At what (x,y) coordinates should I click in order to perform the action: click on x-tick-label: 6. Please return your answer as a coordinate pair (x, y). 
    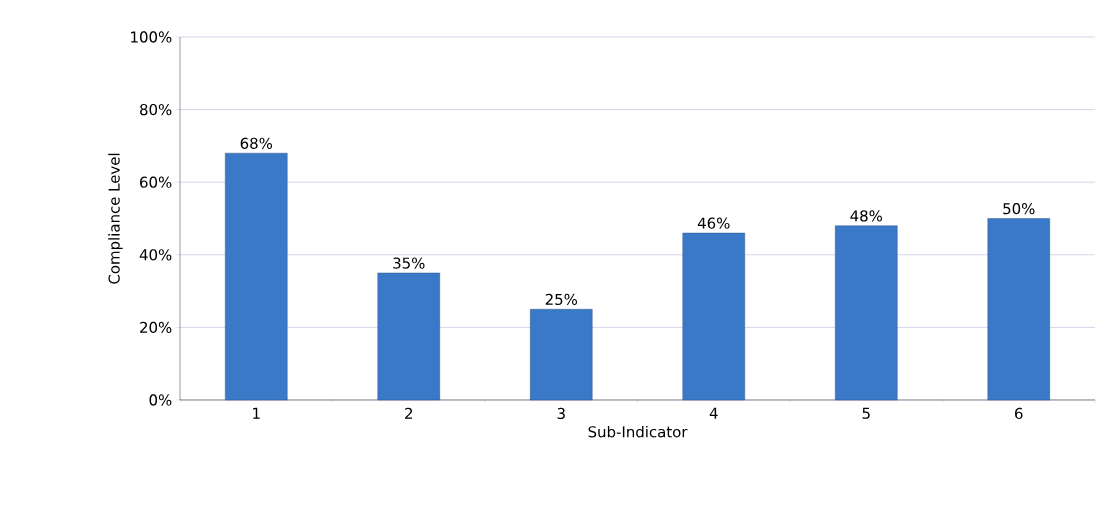
    Looking at the image, I should click on (1019, 413).